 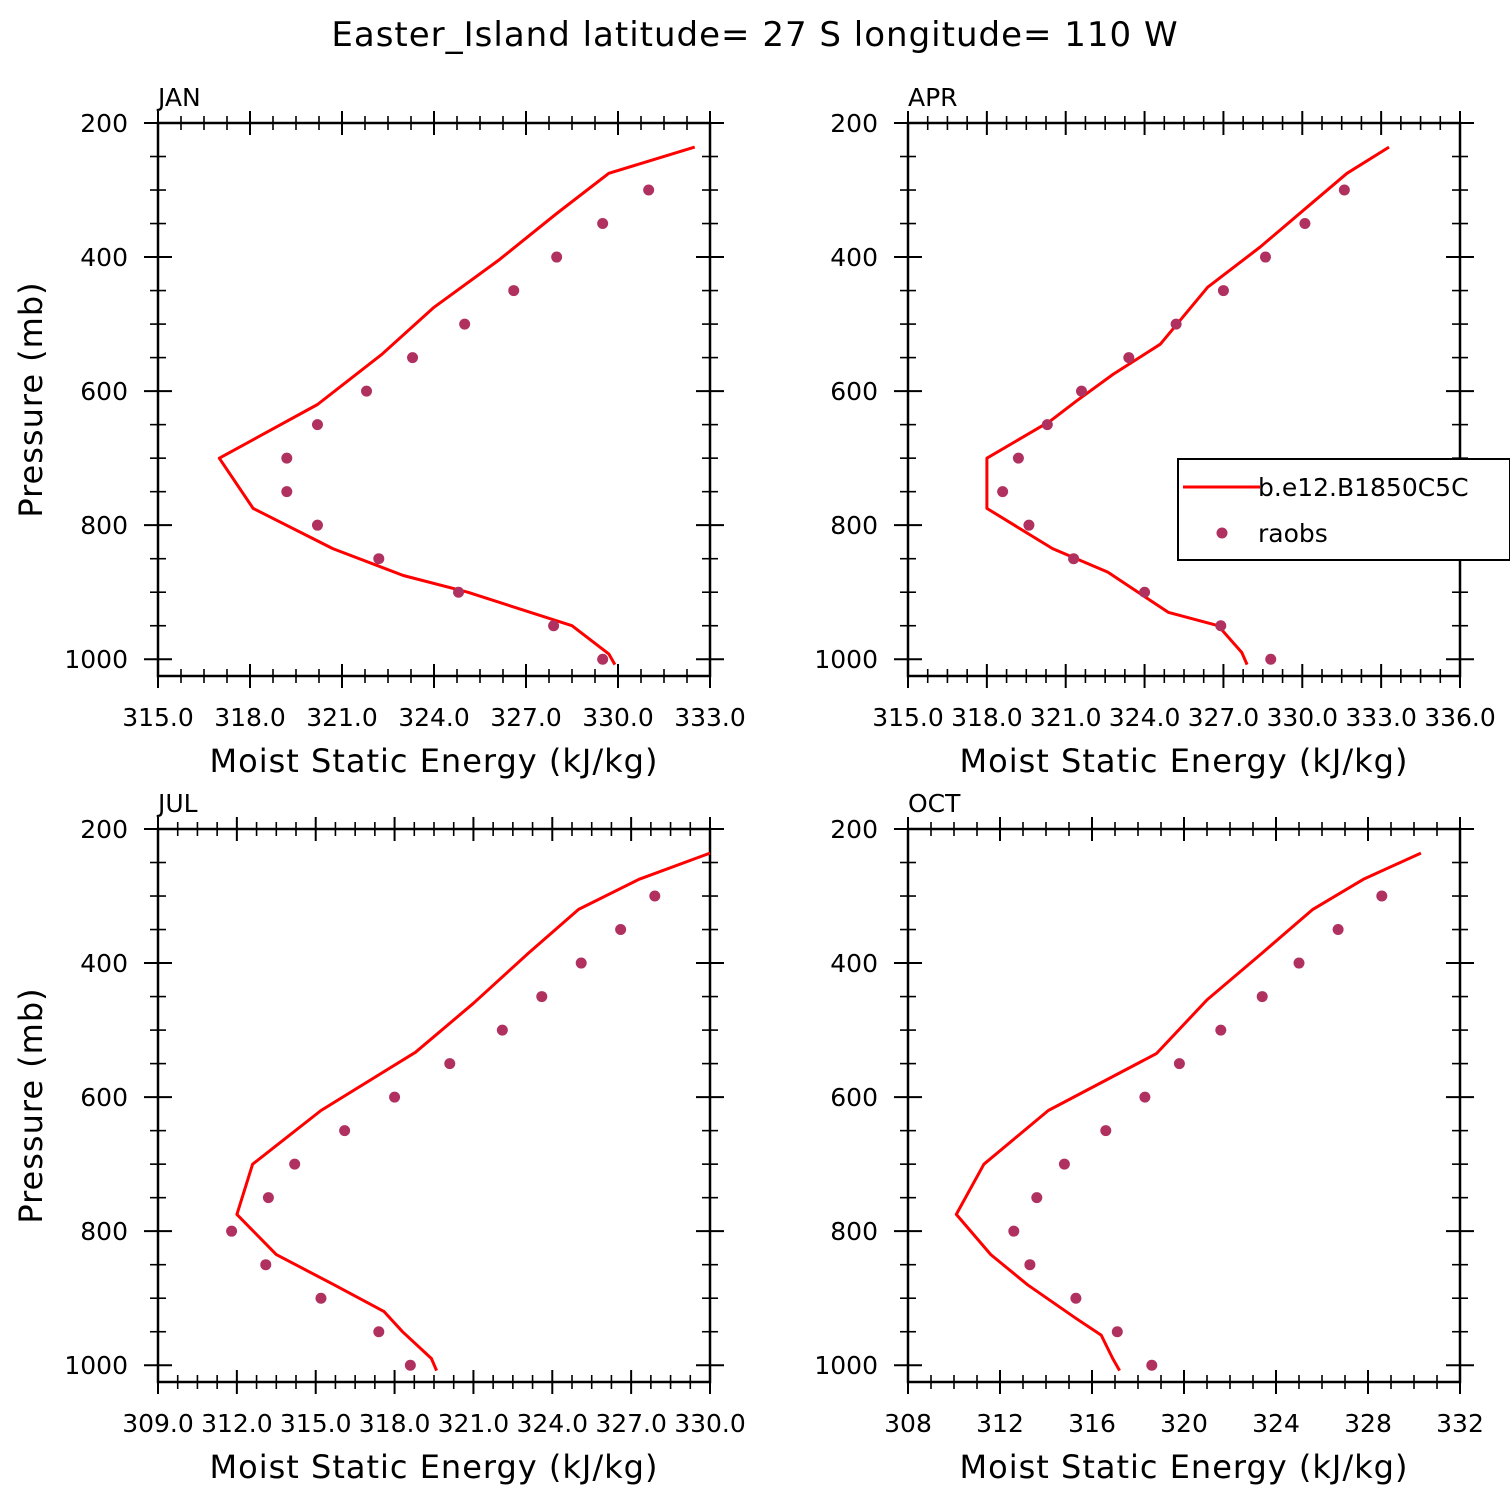 What do you see at coordinates (177, 803) in the screenshot?
I see `panel-label: JUL` at bounding box center [177, 803].